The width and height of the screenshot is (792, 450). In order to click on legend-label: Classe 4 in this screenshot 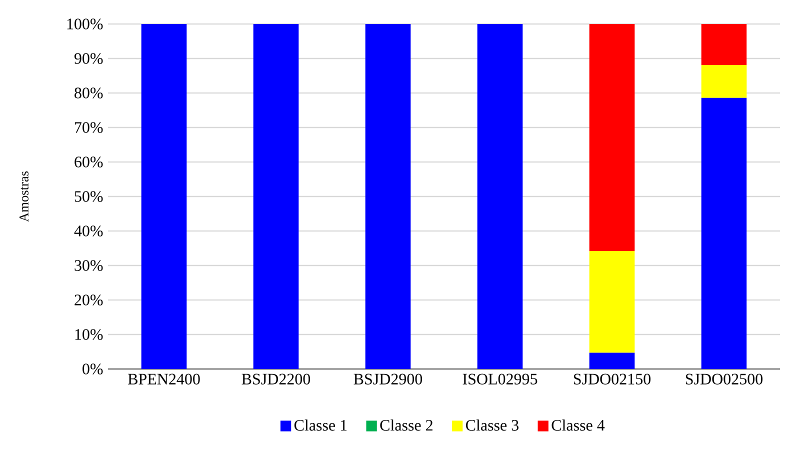, I will do `click(578, 425)`.